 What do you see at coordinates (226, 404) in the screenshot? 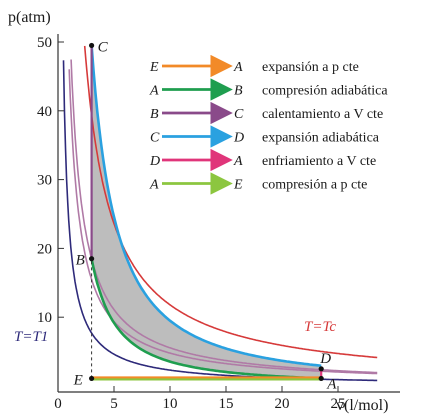
I see `x-tick-label: 15` at bounding box center [226, 404].